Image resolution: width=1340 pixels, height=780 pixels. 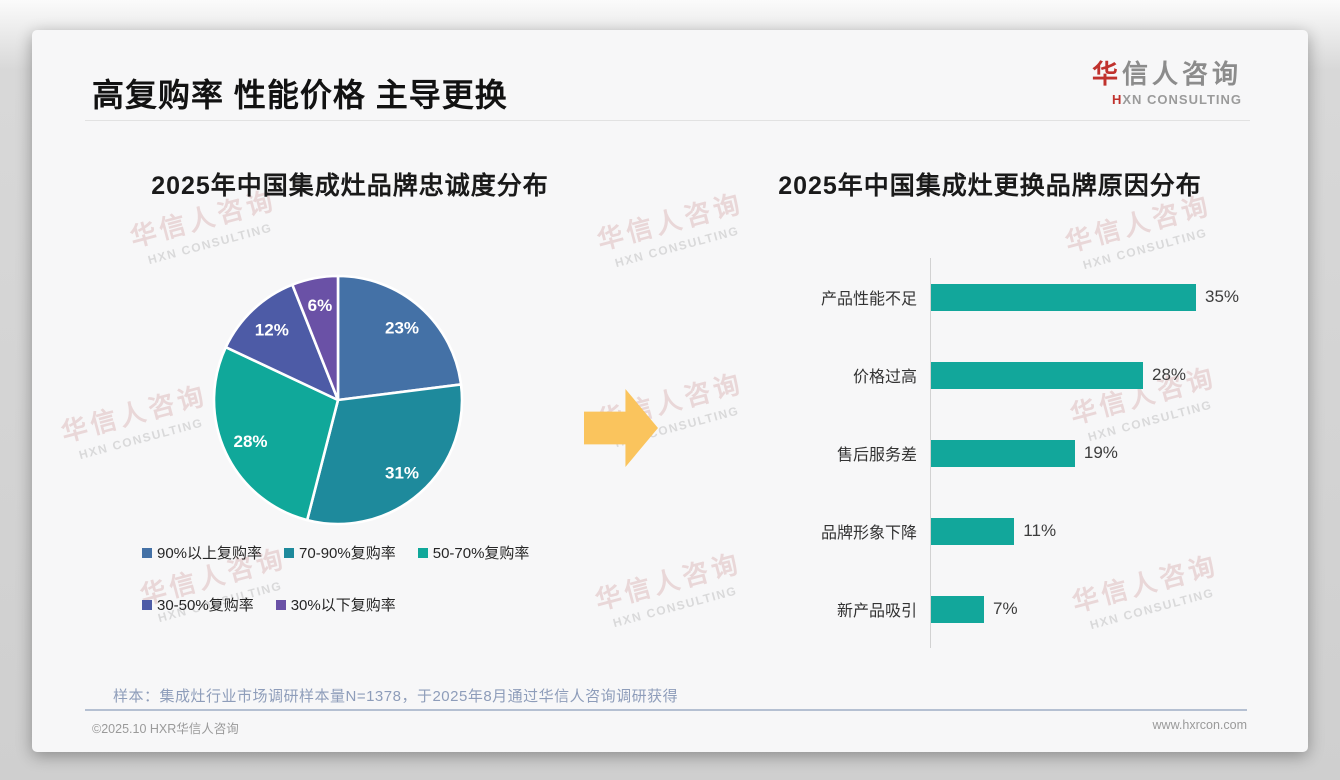 What do you see at coordinates (402, 327) in the screenshot?
I see `pie-data-label: 23%` at bounding box center [402, 327].